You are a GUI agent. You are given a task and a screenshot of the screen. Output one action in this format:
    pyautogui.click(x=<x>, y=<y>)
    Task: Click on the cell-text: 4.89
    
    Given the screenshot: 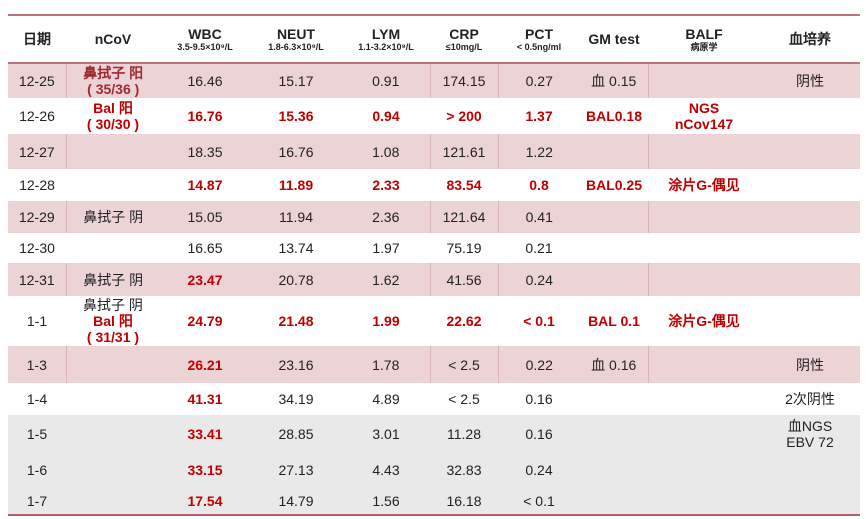 What is the action you would take?
    pyautogui.click(x=386, y=399)
    